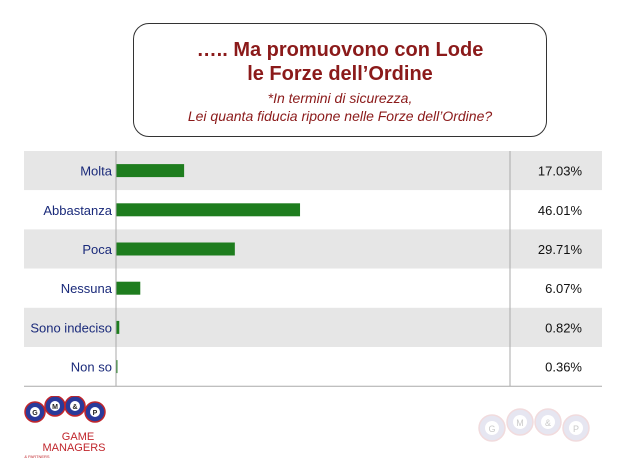 This screenshot has width=624, height=468. Describe the element at coordinates (96, 171) in the screenshot. I see `category-label: Molta` at that location.